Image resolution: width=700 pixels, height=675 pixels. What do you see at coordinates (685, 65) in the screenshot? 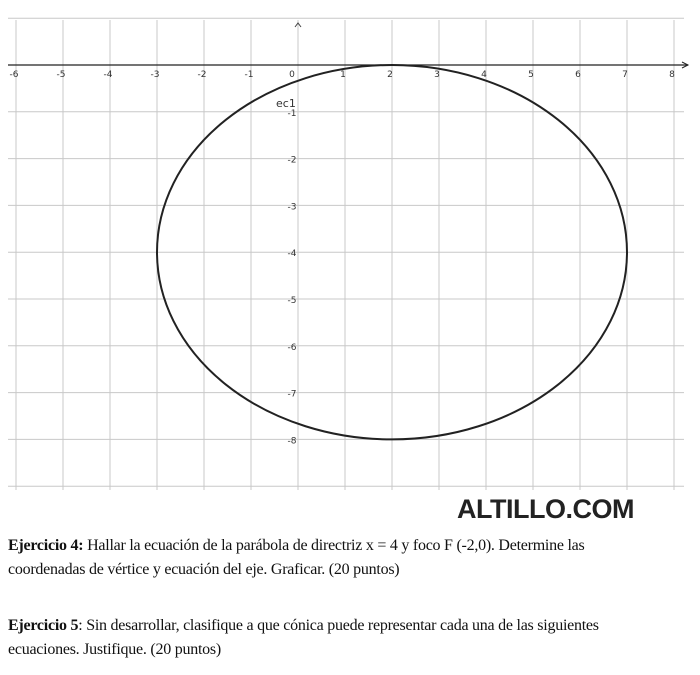
I see `x-axis-arrow-icon` at bounding box center [685, 65].